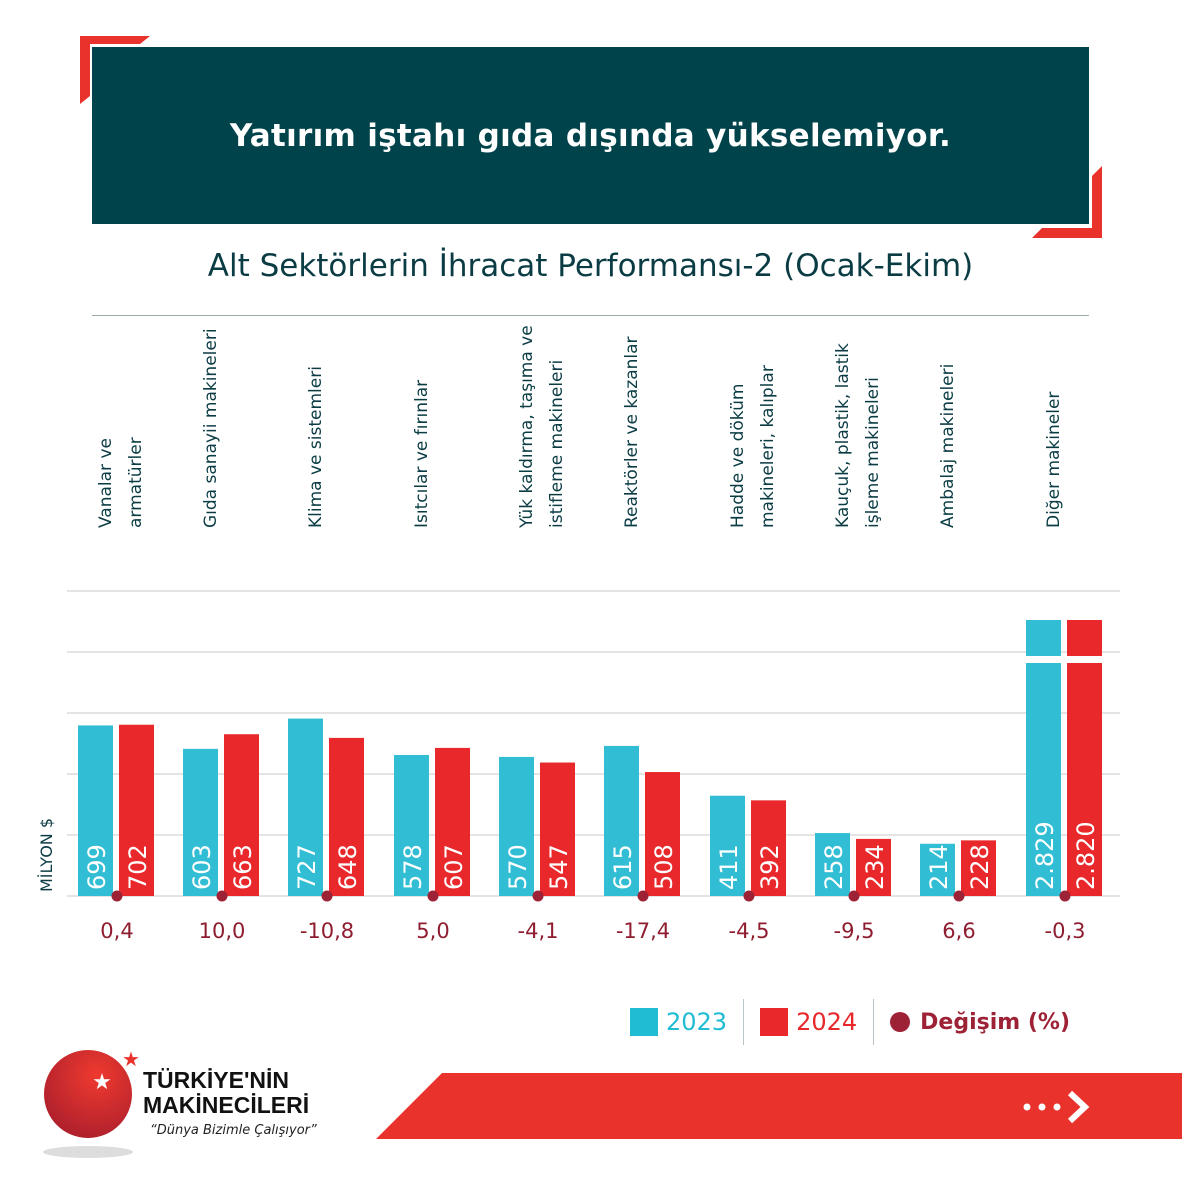 This screenshot has height=1182, width=1182. Describe the element at coordinates (827, 1022) in the screenshot. I see `legend-label-2024: 2024` at that location.